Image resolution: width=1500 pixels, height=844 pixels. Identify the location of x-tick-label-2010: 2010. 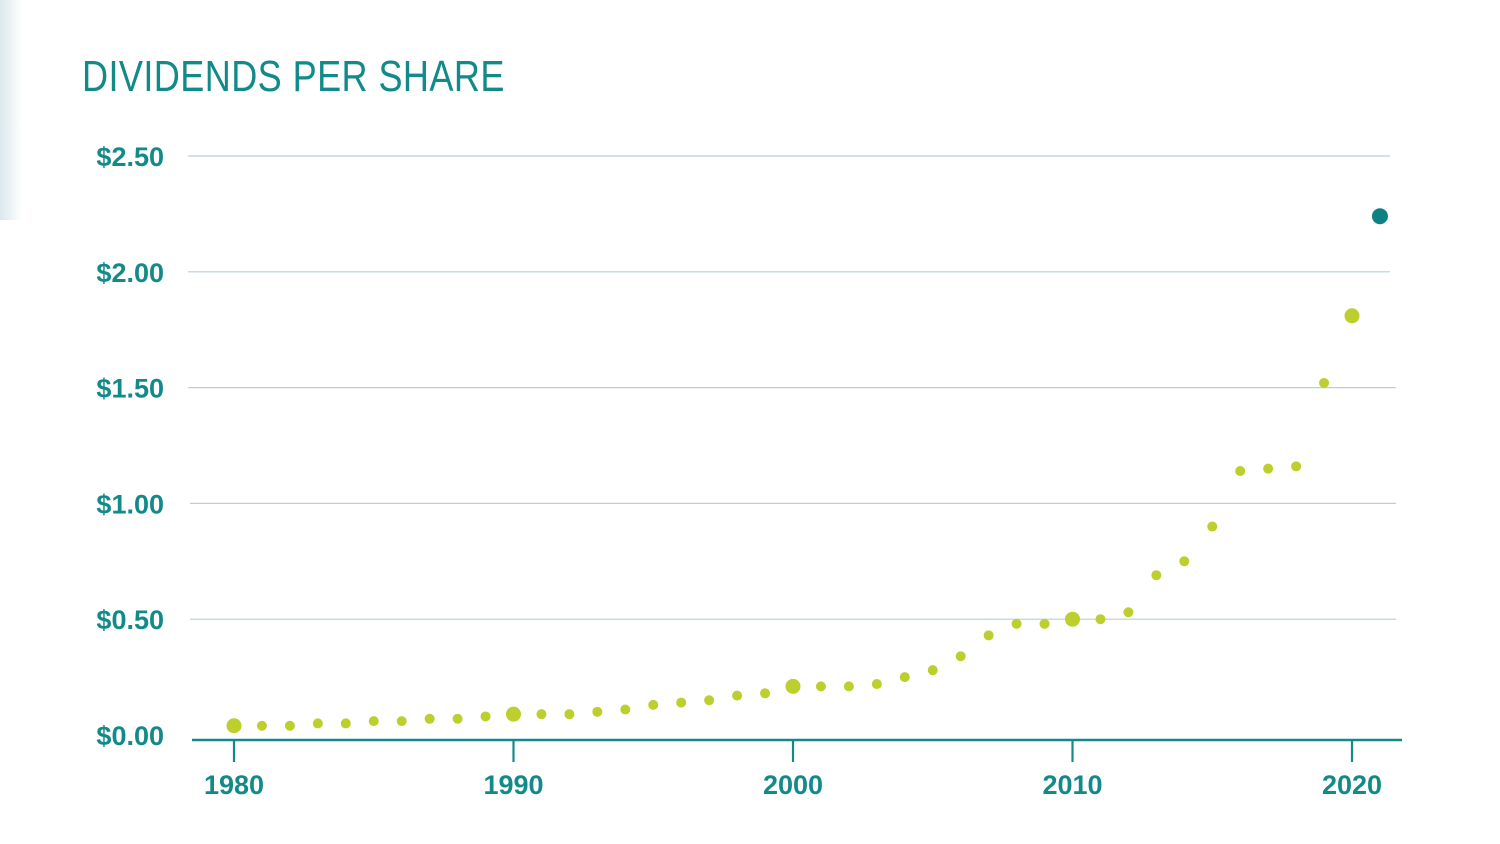
(1072, 785).